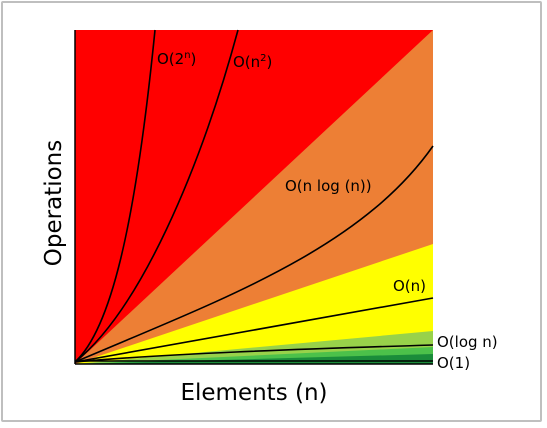 This screenshot has height=428, width=547. I want to click on curve-linear, so click(254, 330).